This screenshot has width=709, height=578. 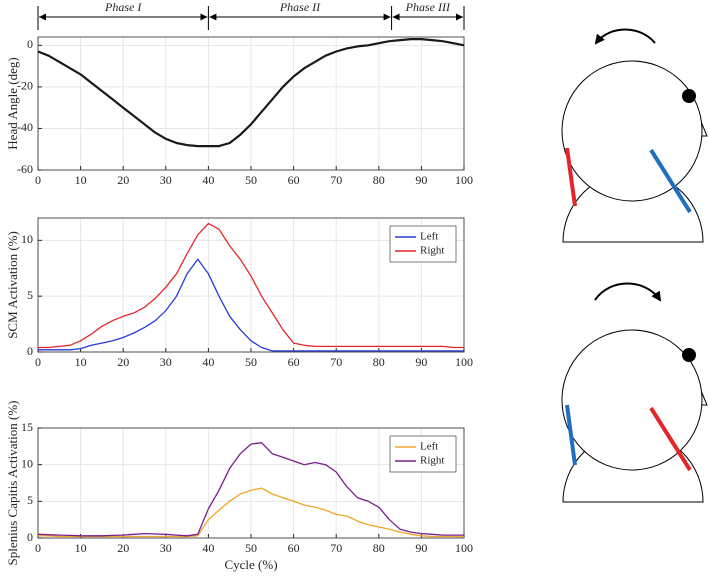 What do you see at coordinates (12, 285) in the screenshot?
I see `y-axis-label: SCM Activation (%)` at bounding box center [12, 285].